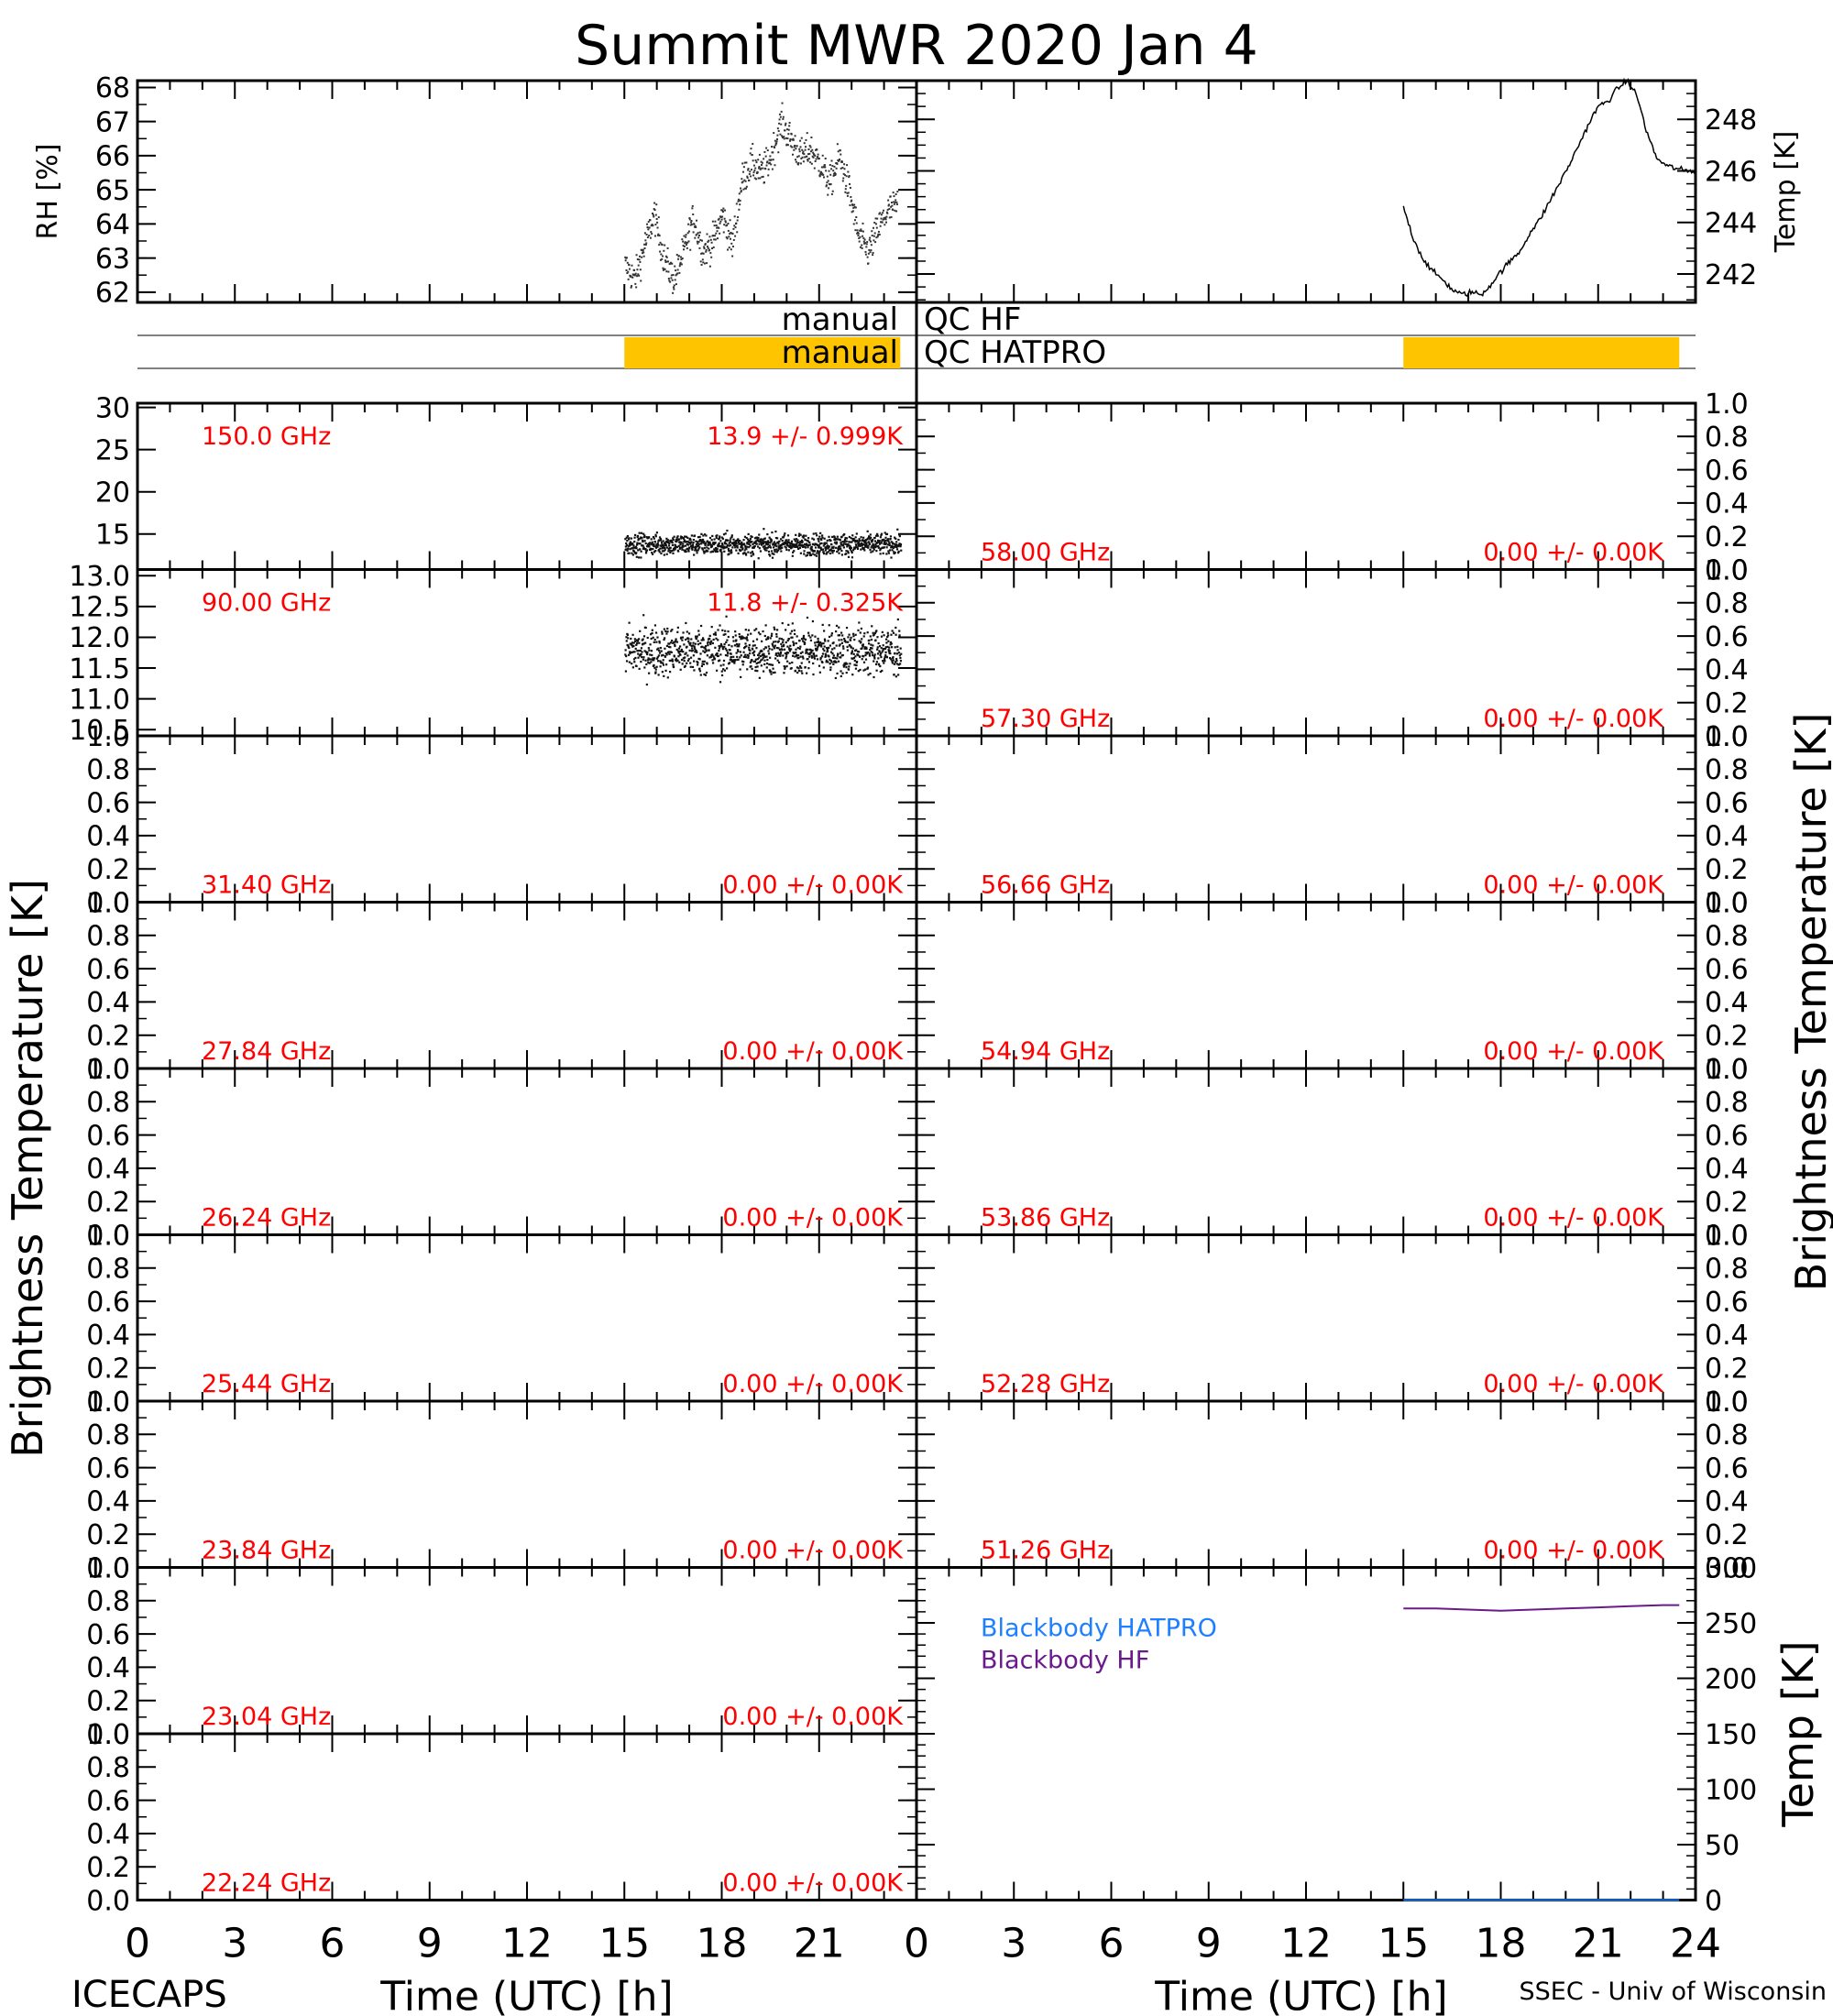 This screenshot has width=1833, height=2016. Describe the element at coordinates (1727, 471) in the screenshot. I see `bt_58_00-ytick-label: 0.6` at that location.